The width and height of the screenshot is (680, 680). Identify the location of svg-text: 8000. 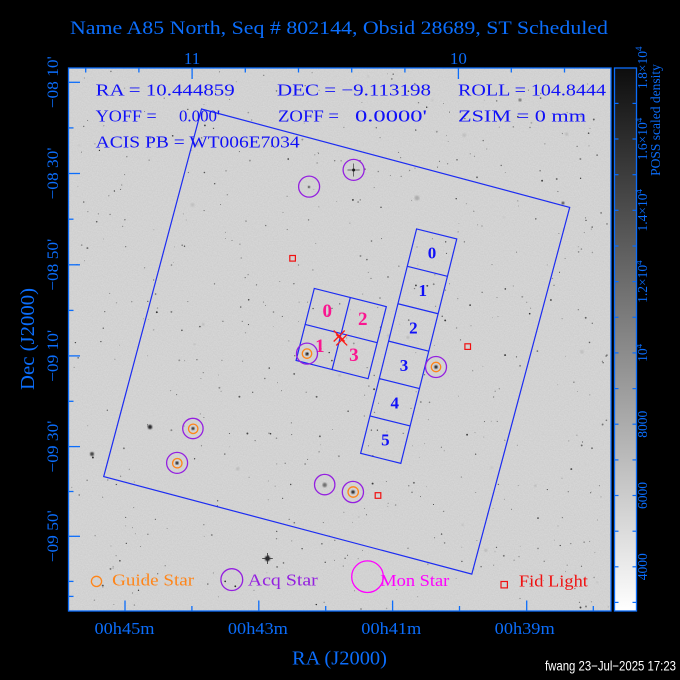
(642, 423).